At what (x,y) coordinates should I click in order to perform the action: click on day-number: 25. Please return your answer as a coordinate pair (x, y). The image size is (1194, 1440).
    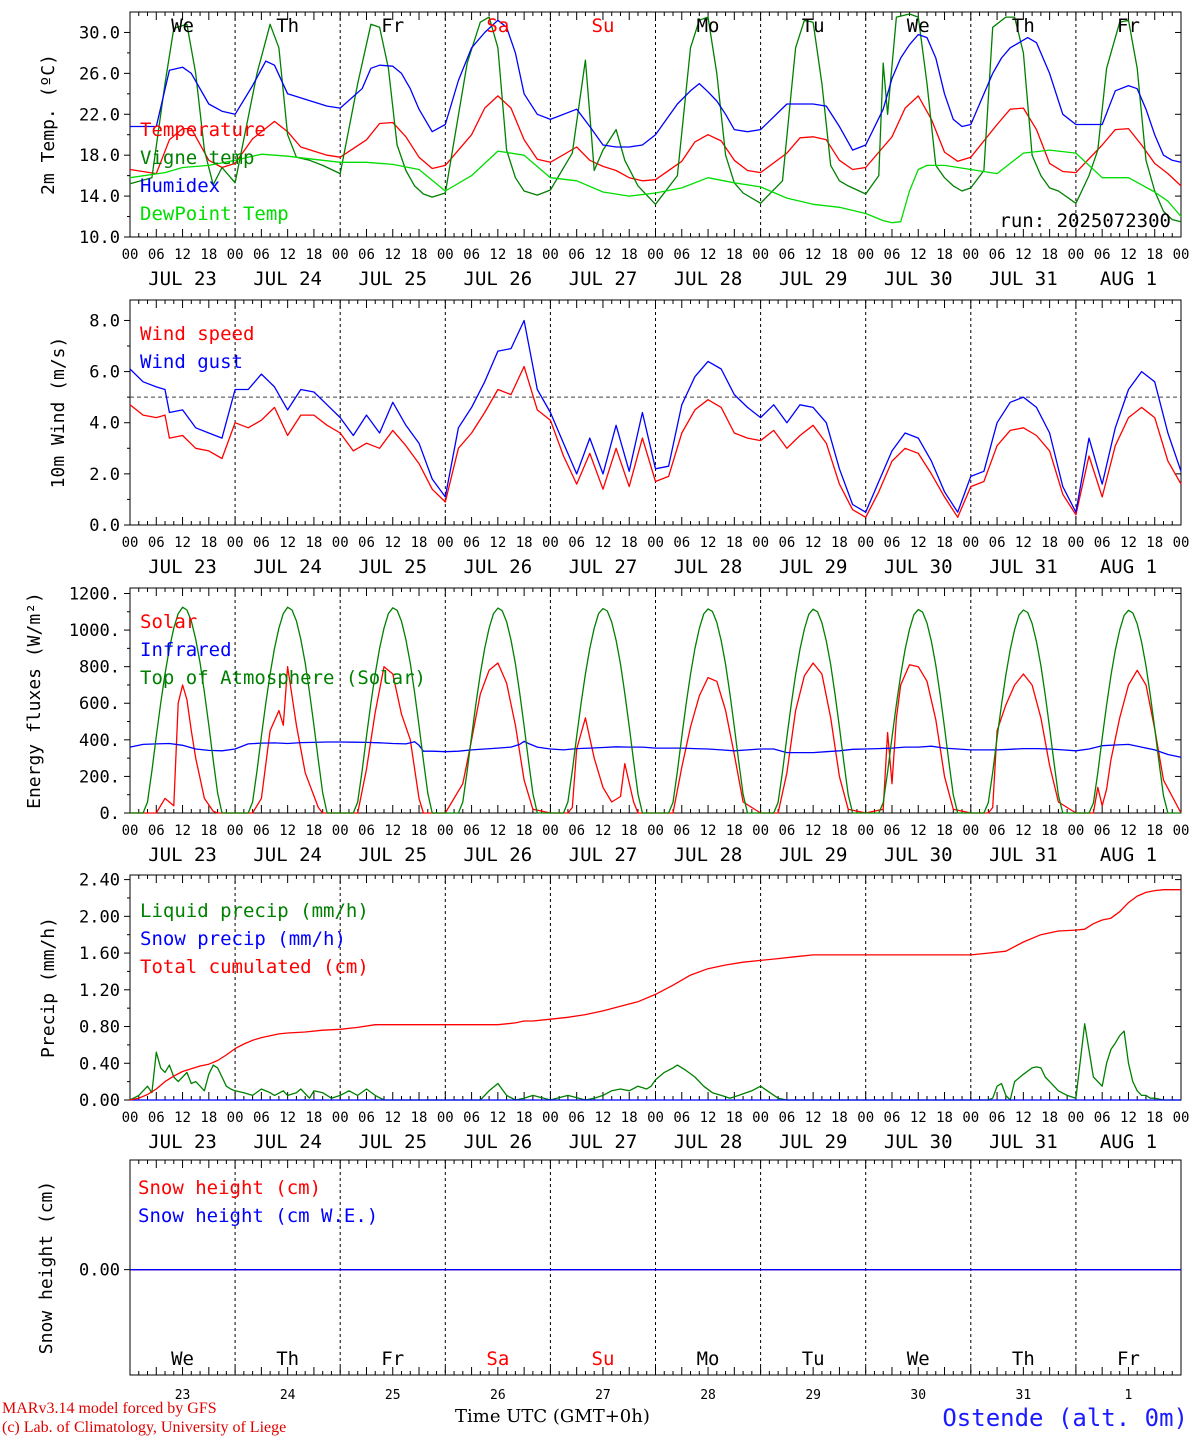
    Looking at the image, I should click on (393, 1395).